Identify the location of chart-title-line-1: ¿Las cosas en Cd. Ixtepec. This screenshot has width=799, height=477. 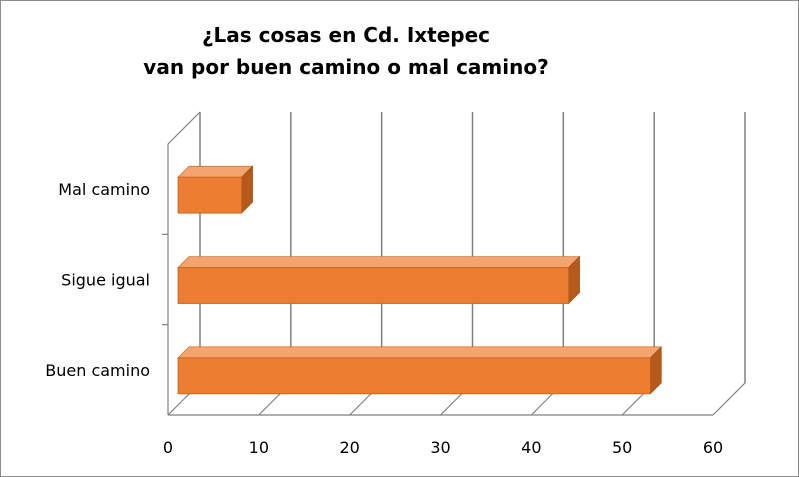
(346, 35).